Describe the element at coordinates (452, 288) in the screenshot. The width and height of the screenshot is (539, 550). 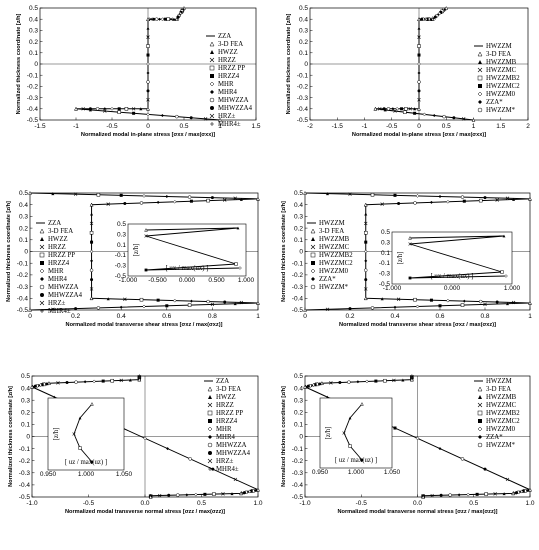
I see `inset-x-tick-label: 0.000` at that location.